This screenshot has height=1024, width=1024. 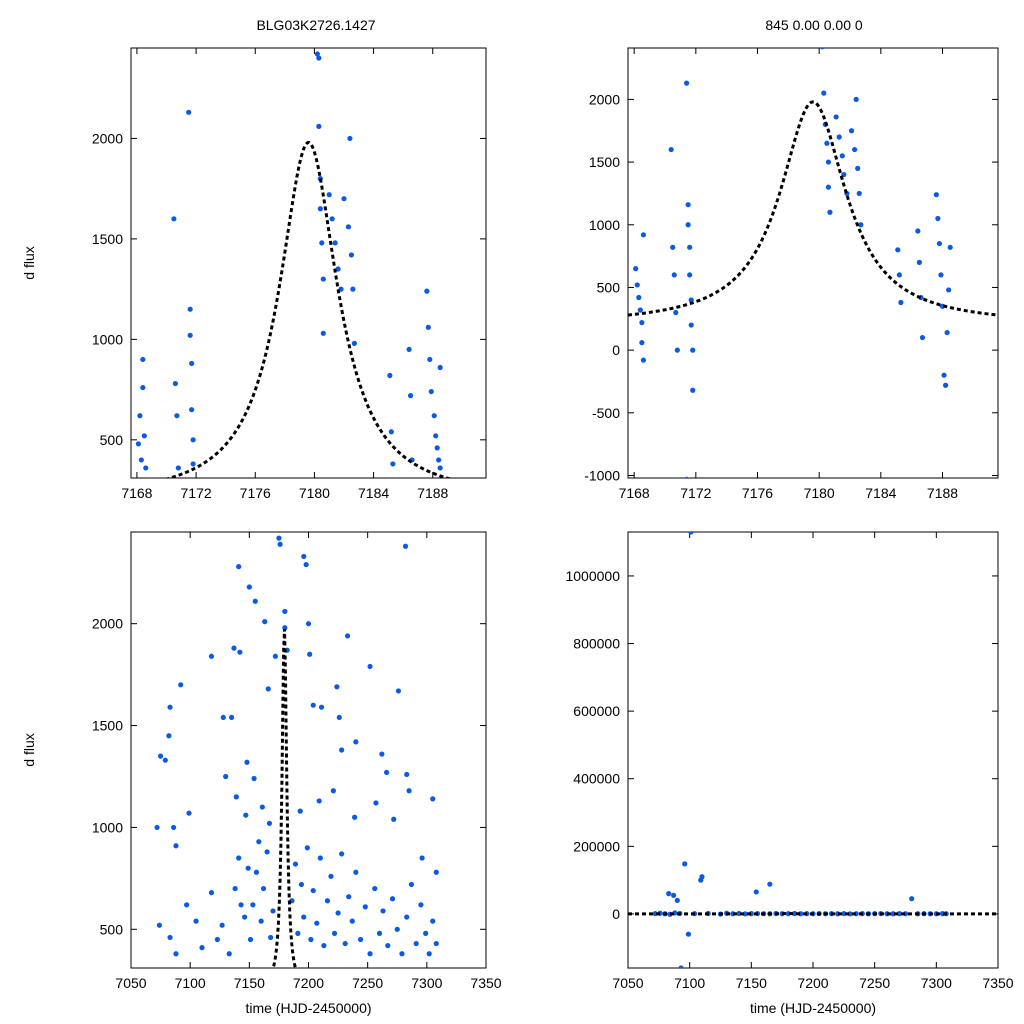 What do you see at coordinates (616, 914) in the screenshot?
I see `y-tick-label: 0` at bounding box center [616, 914].